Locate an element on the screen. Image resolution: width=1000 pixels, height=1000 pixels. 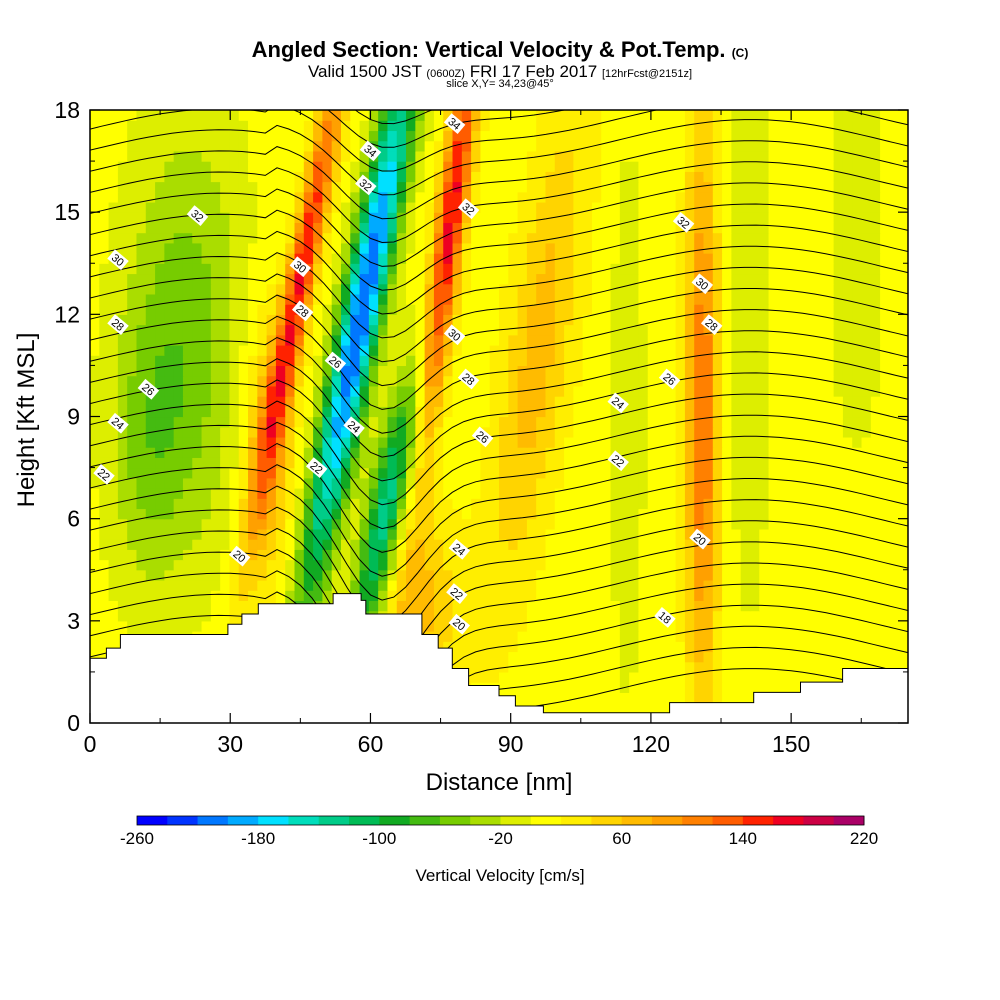
colorbar-label: Vertical Velocity [cm/s] is located at coordinates (499, 875).